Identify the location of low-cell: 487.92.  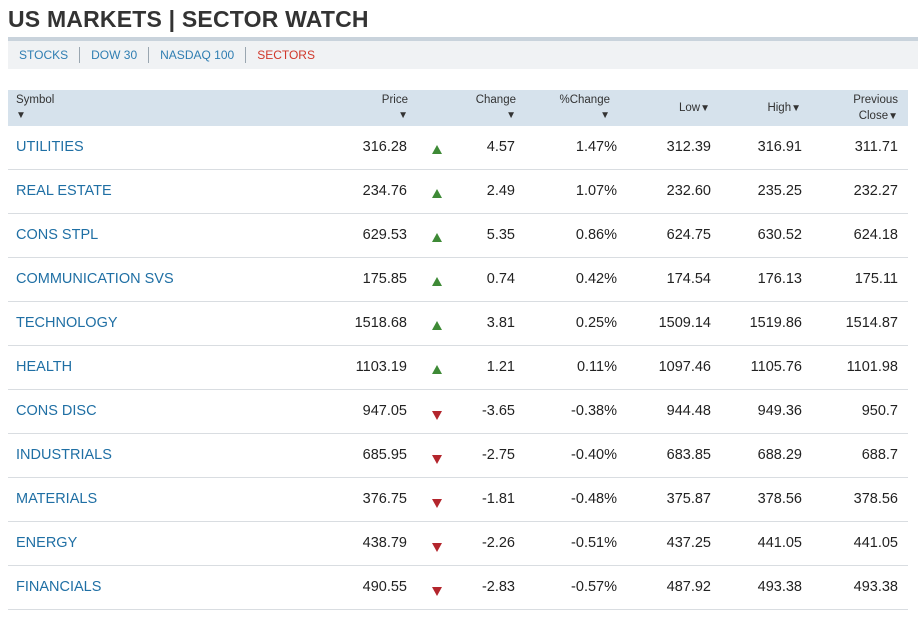
(688, 587).